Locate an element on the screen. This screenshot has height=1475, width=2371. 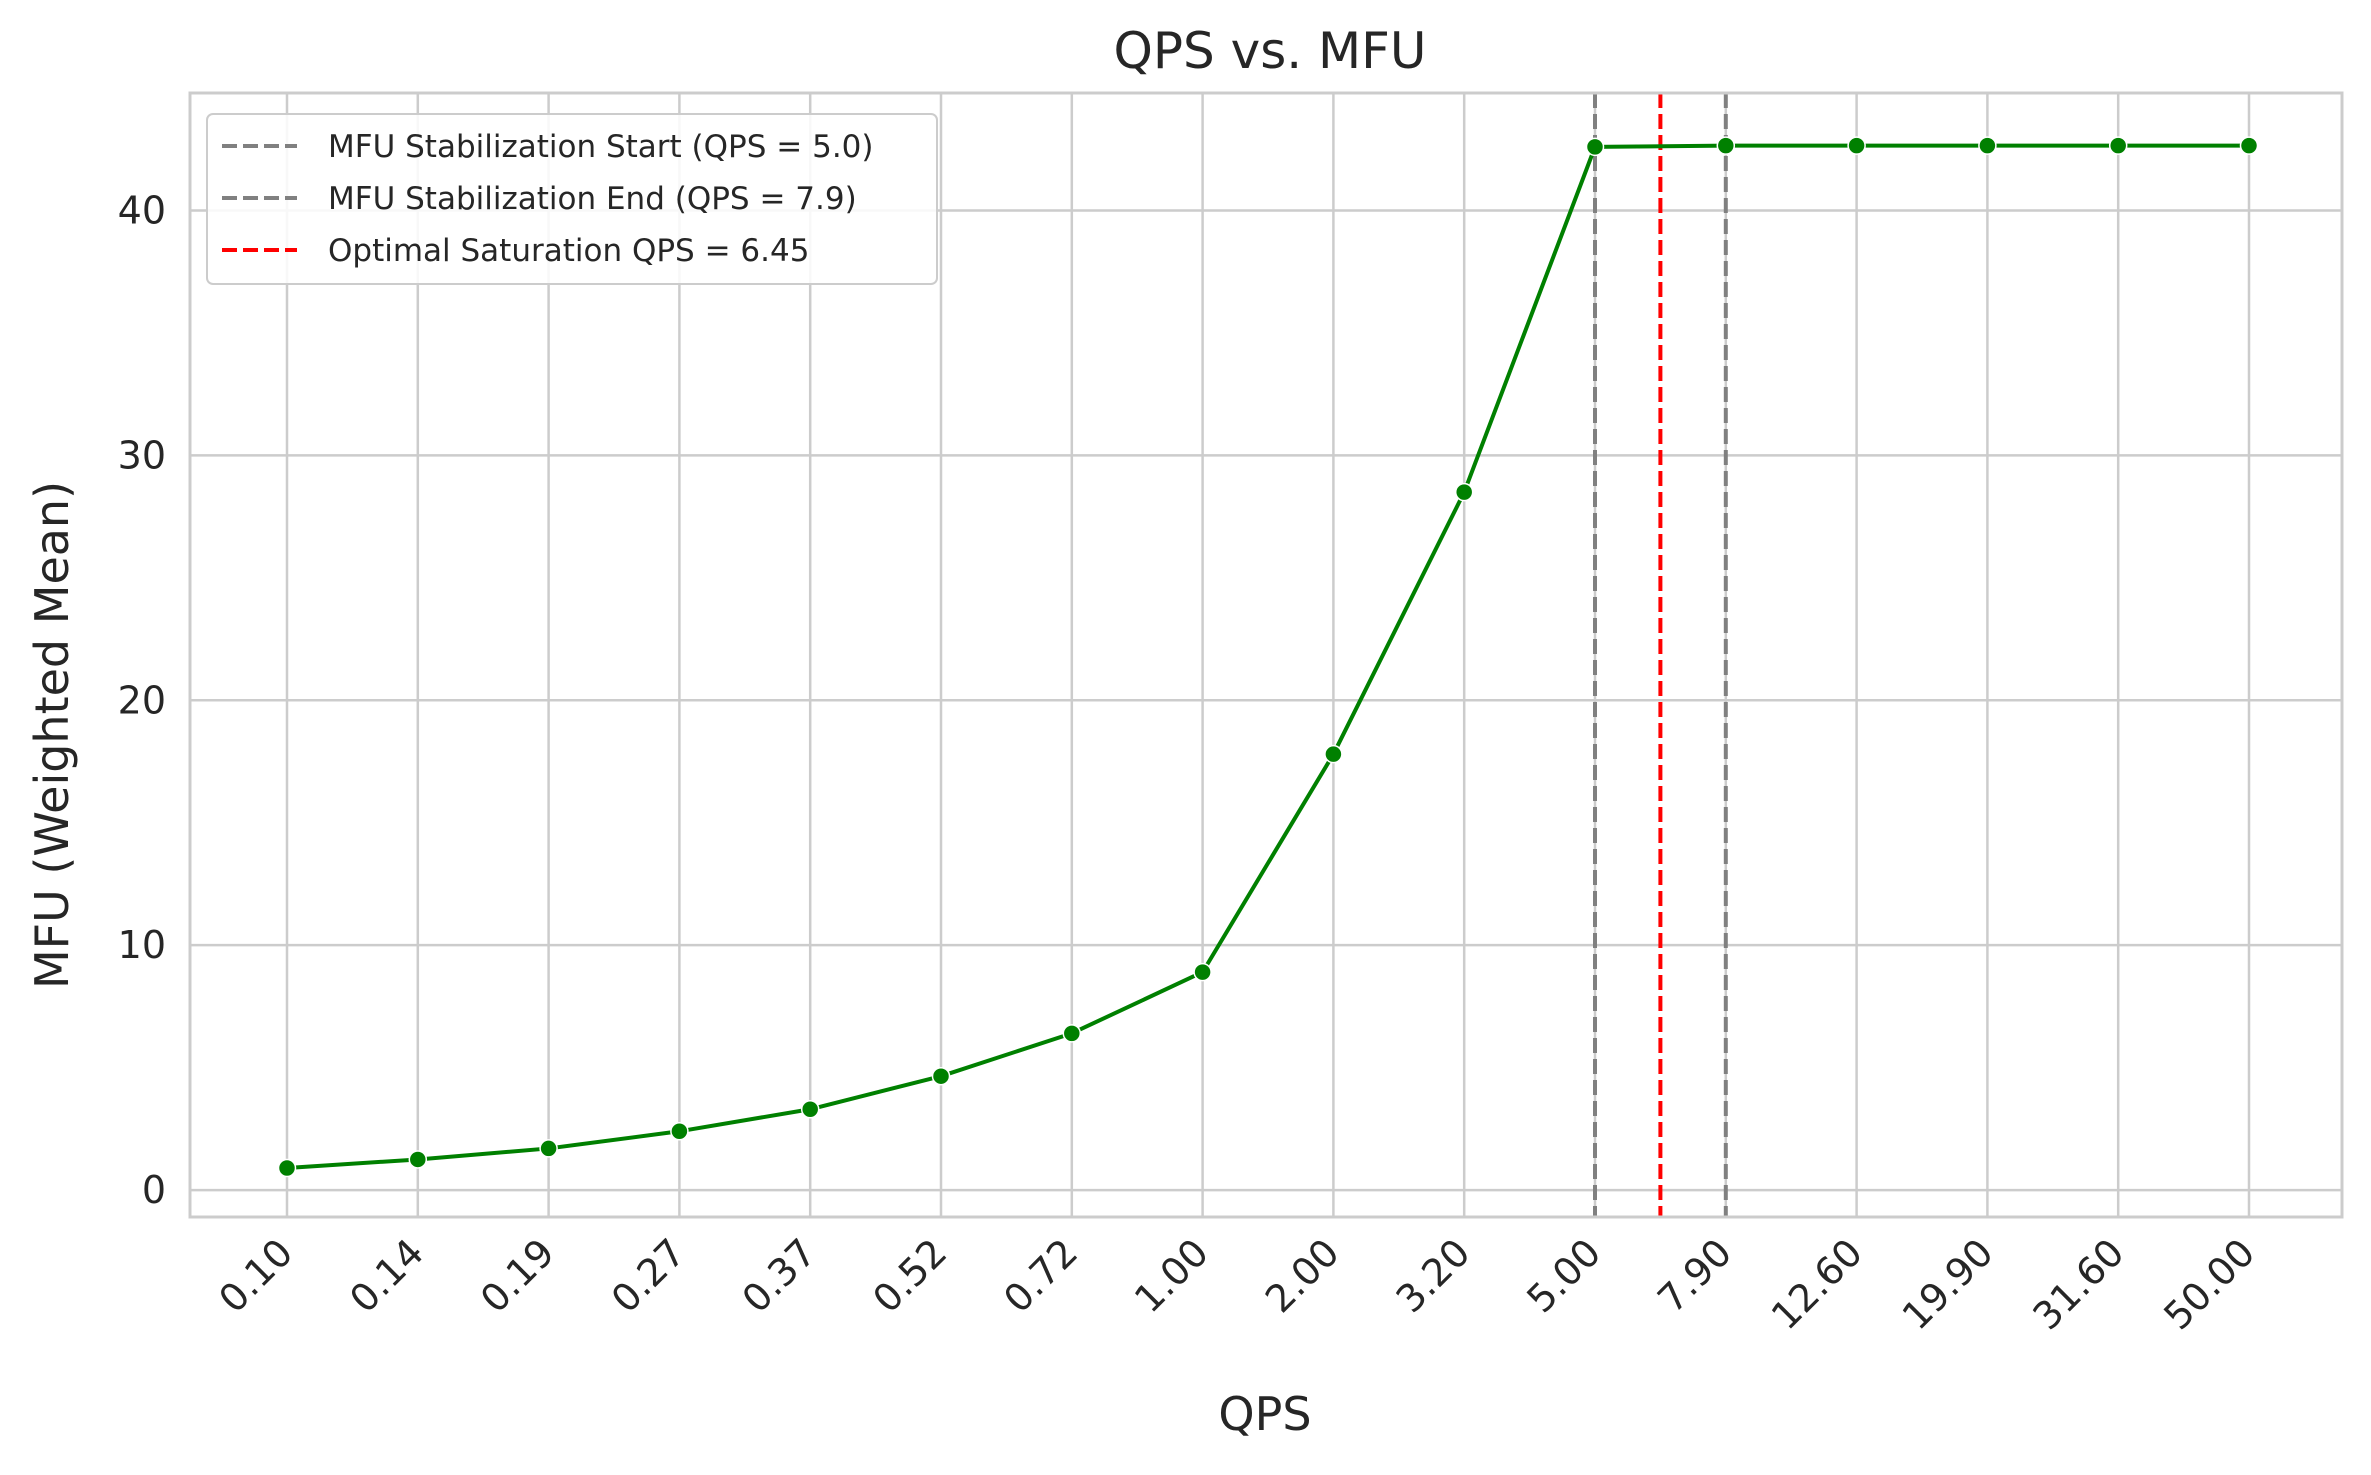
x-tick-label: 31.60 is located at coordinates (2079, 1284).